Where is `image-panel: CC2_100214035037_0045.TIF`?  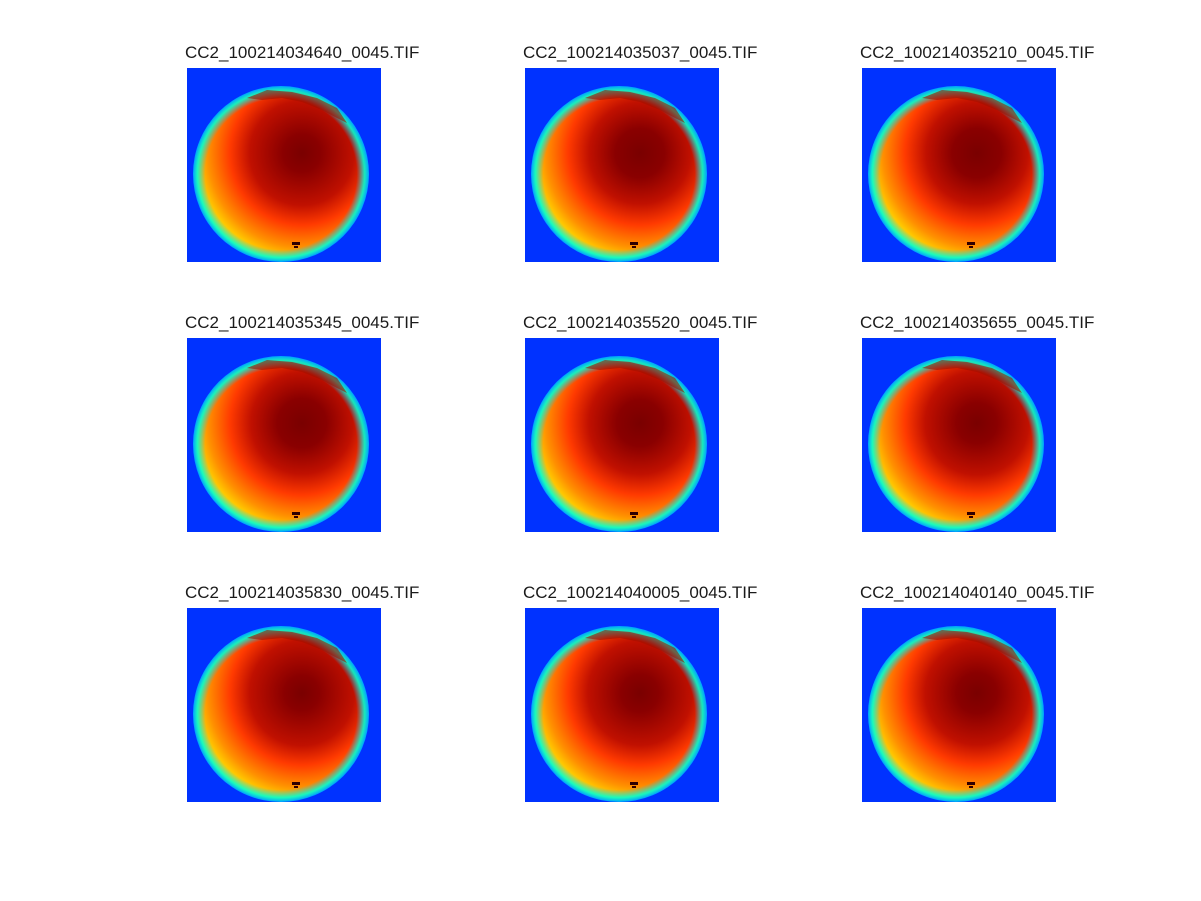
image-panel: CC2_100214035037_0045.TIF is located at coordinates (640, 152).